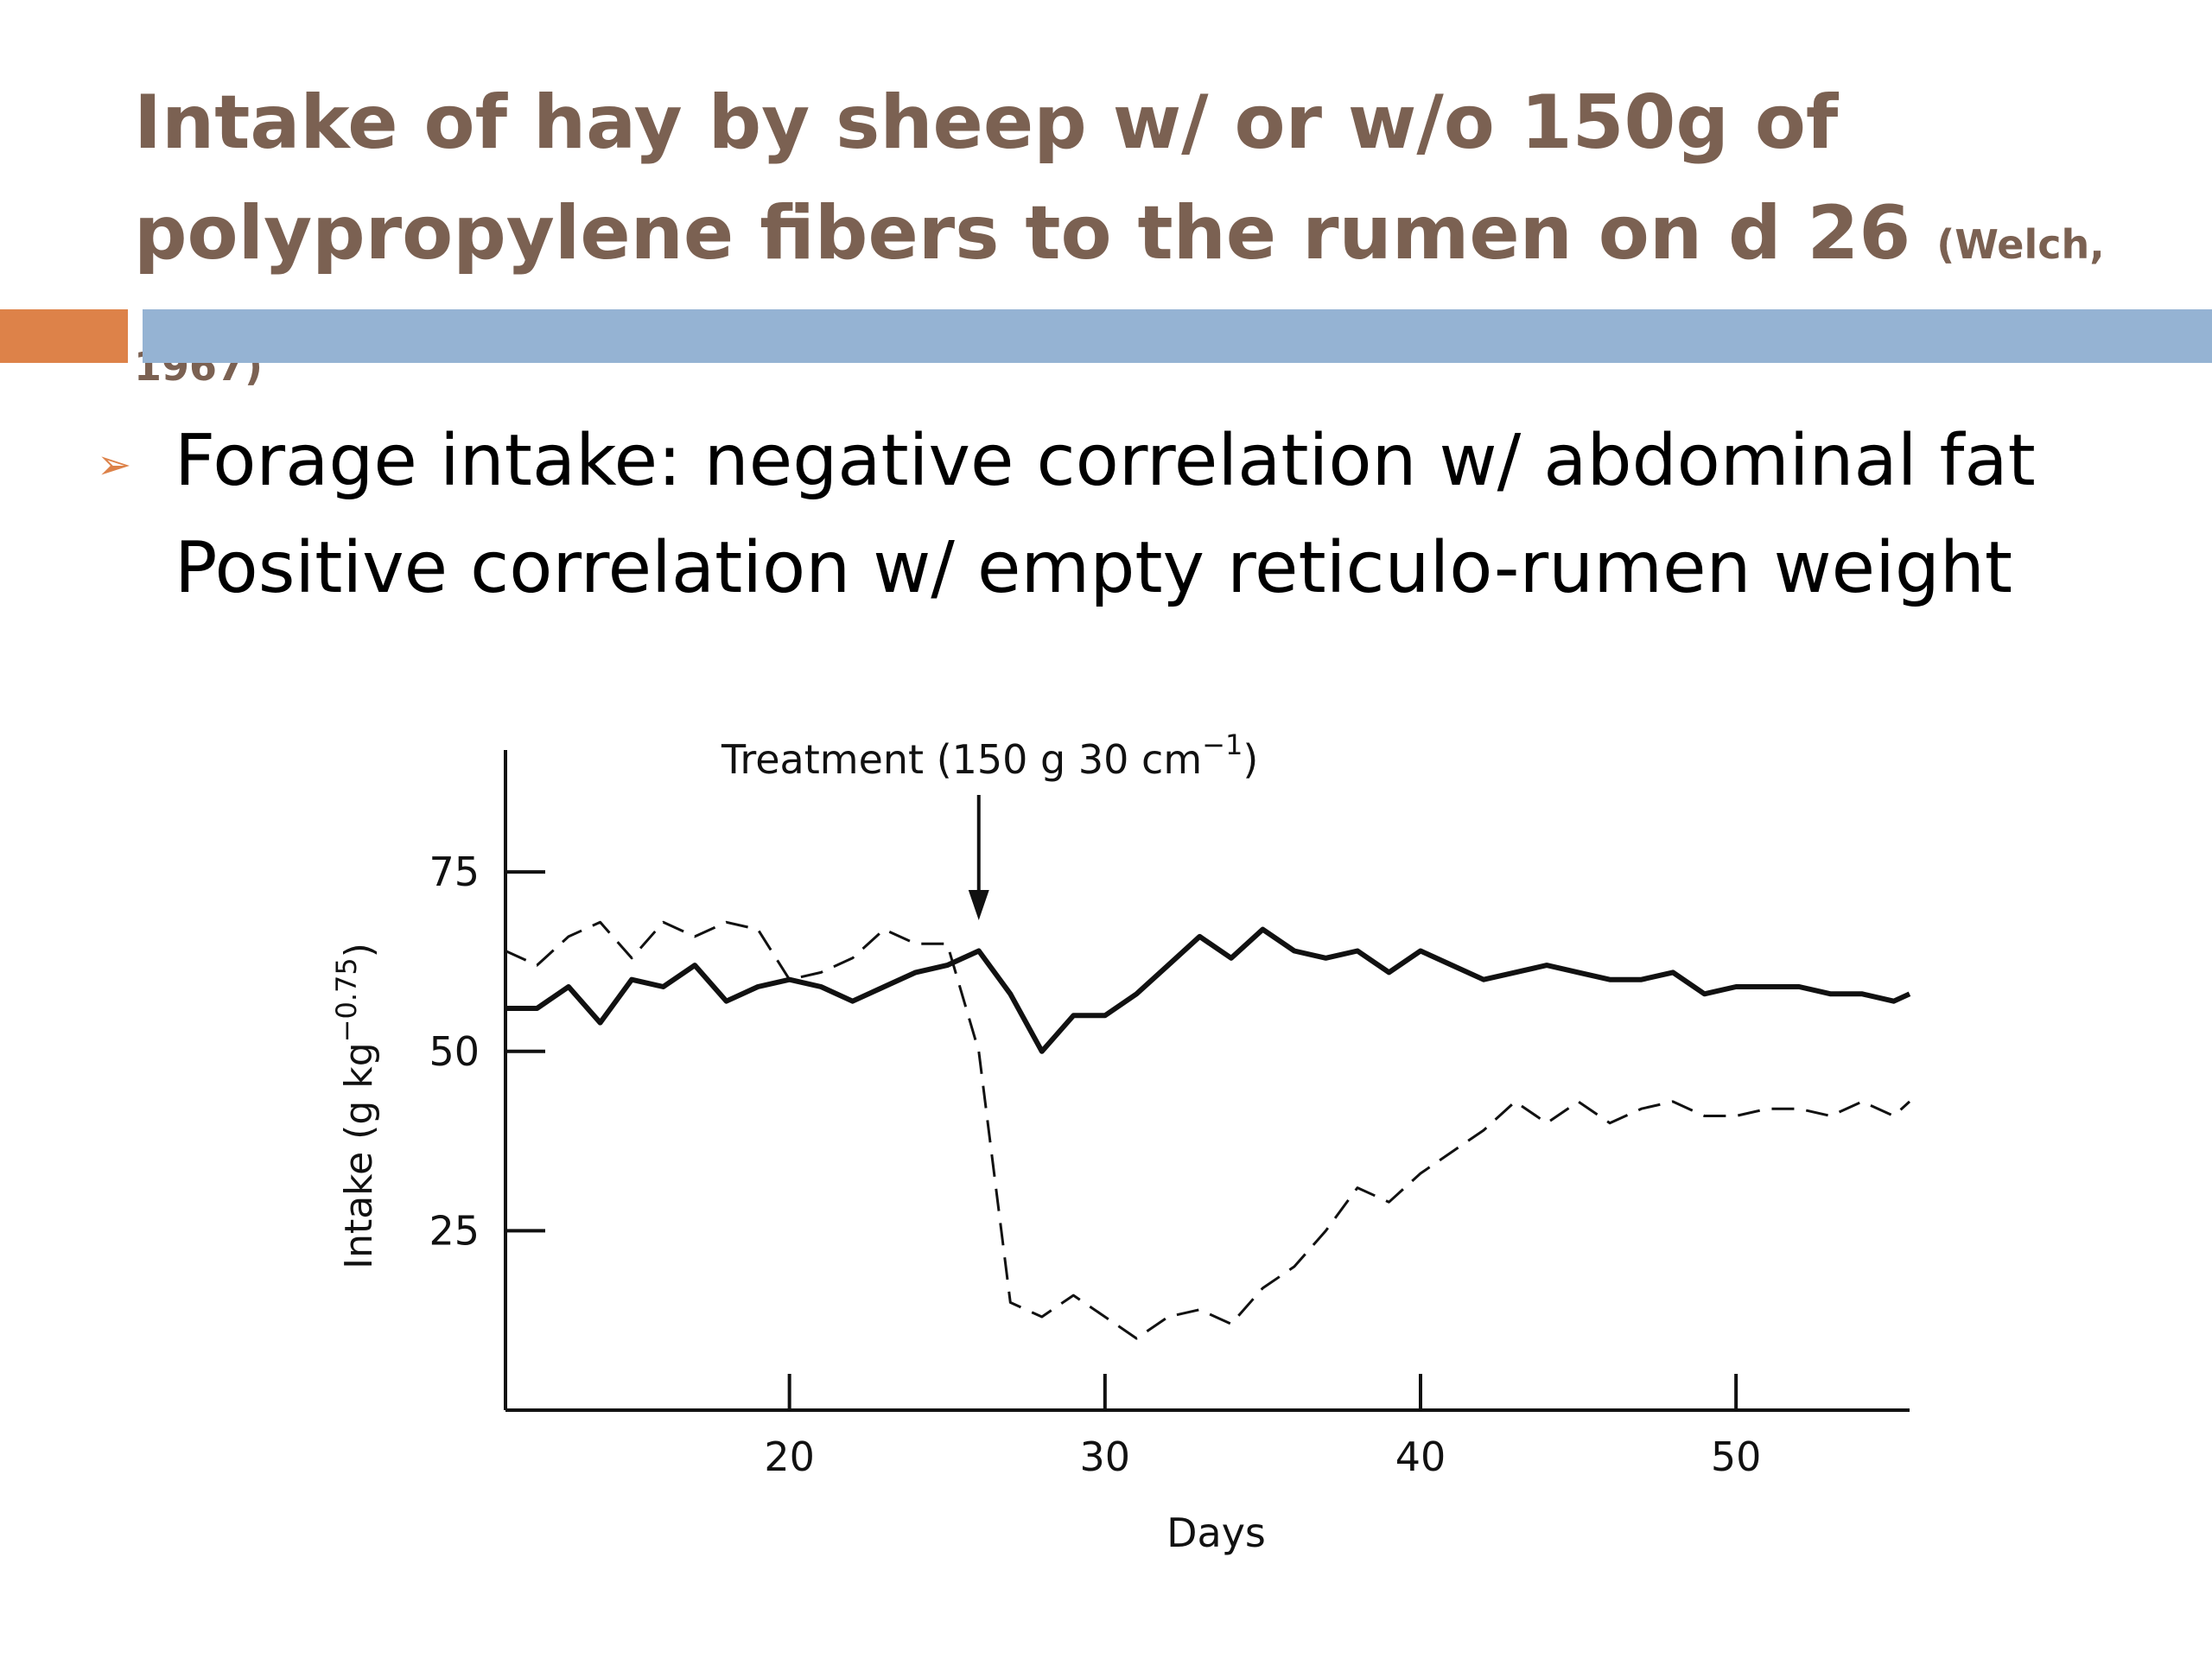 This screenshot has width=2212, height=1659. Describe the element at coordinates (961, 759) in the screenshot. I see `treatment-annotation-text: Treatment (150 g 30 cm` at that location.